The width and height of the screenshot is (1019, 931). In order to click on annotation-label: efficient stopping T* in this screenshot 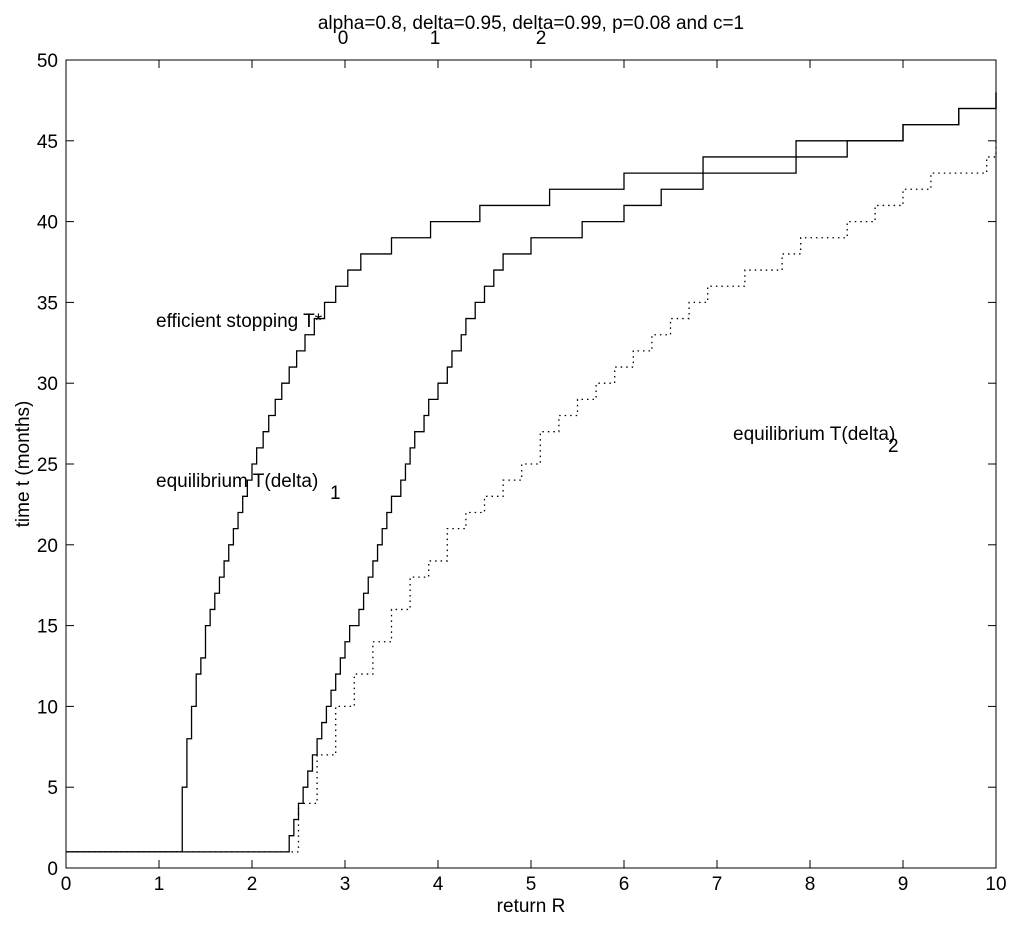, I will do `click(239, 321)`.